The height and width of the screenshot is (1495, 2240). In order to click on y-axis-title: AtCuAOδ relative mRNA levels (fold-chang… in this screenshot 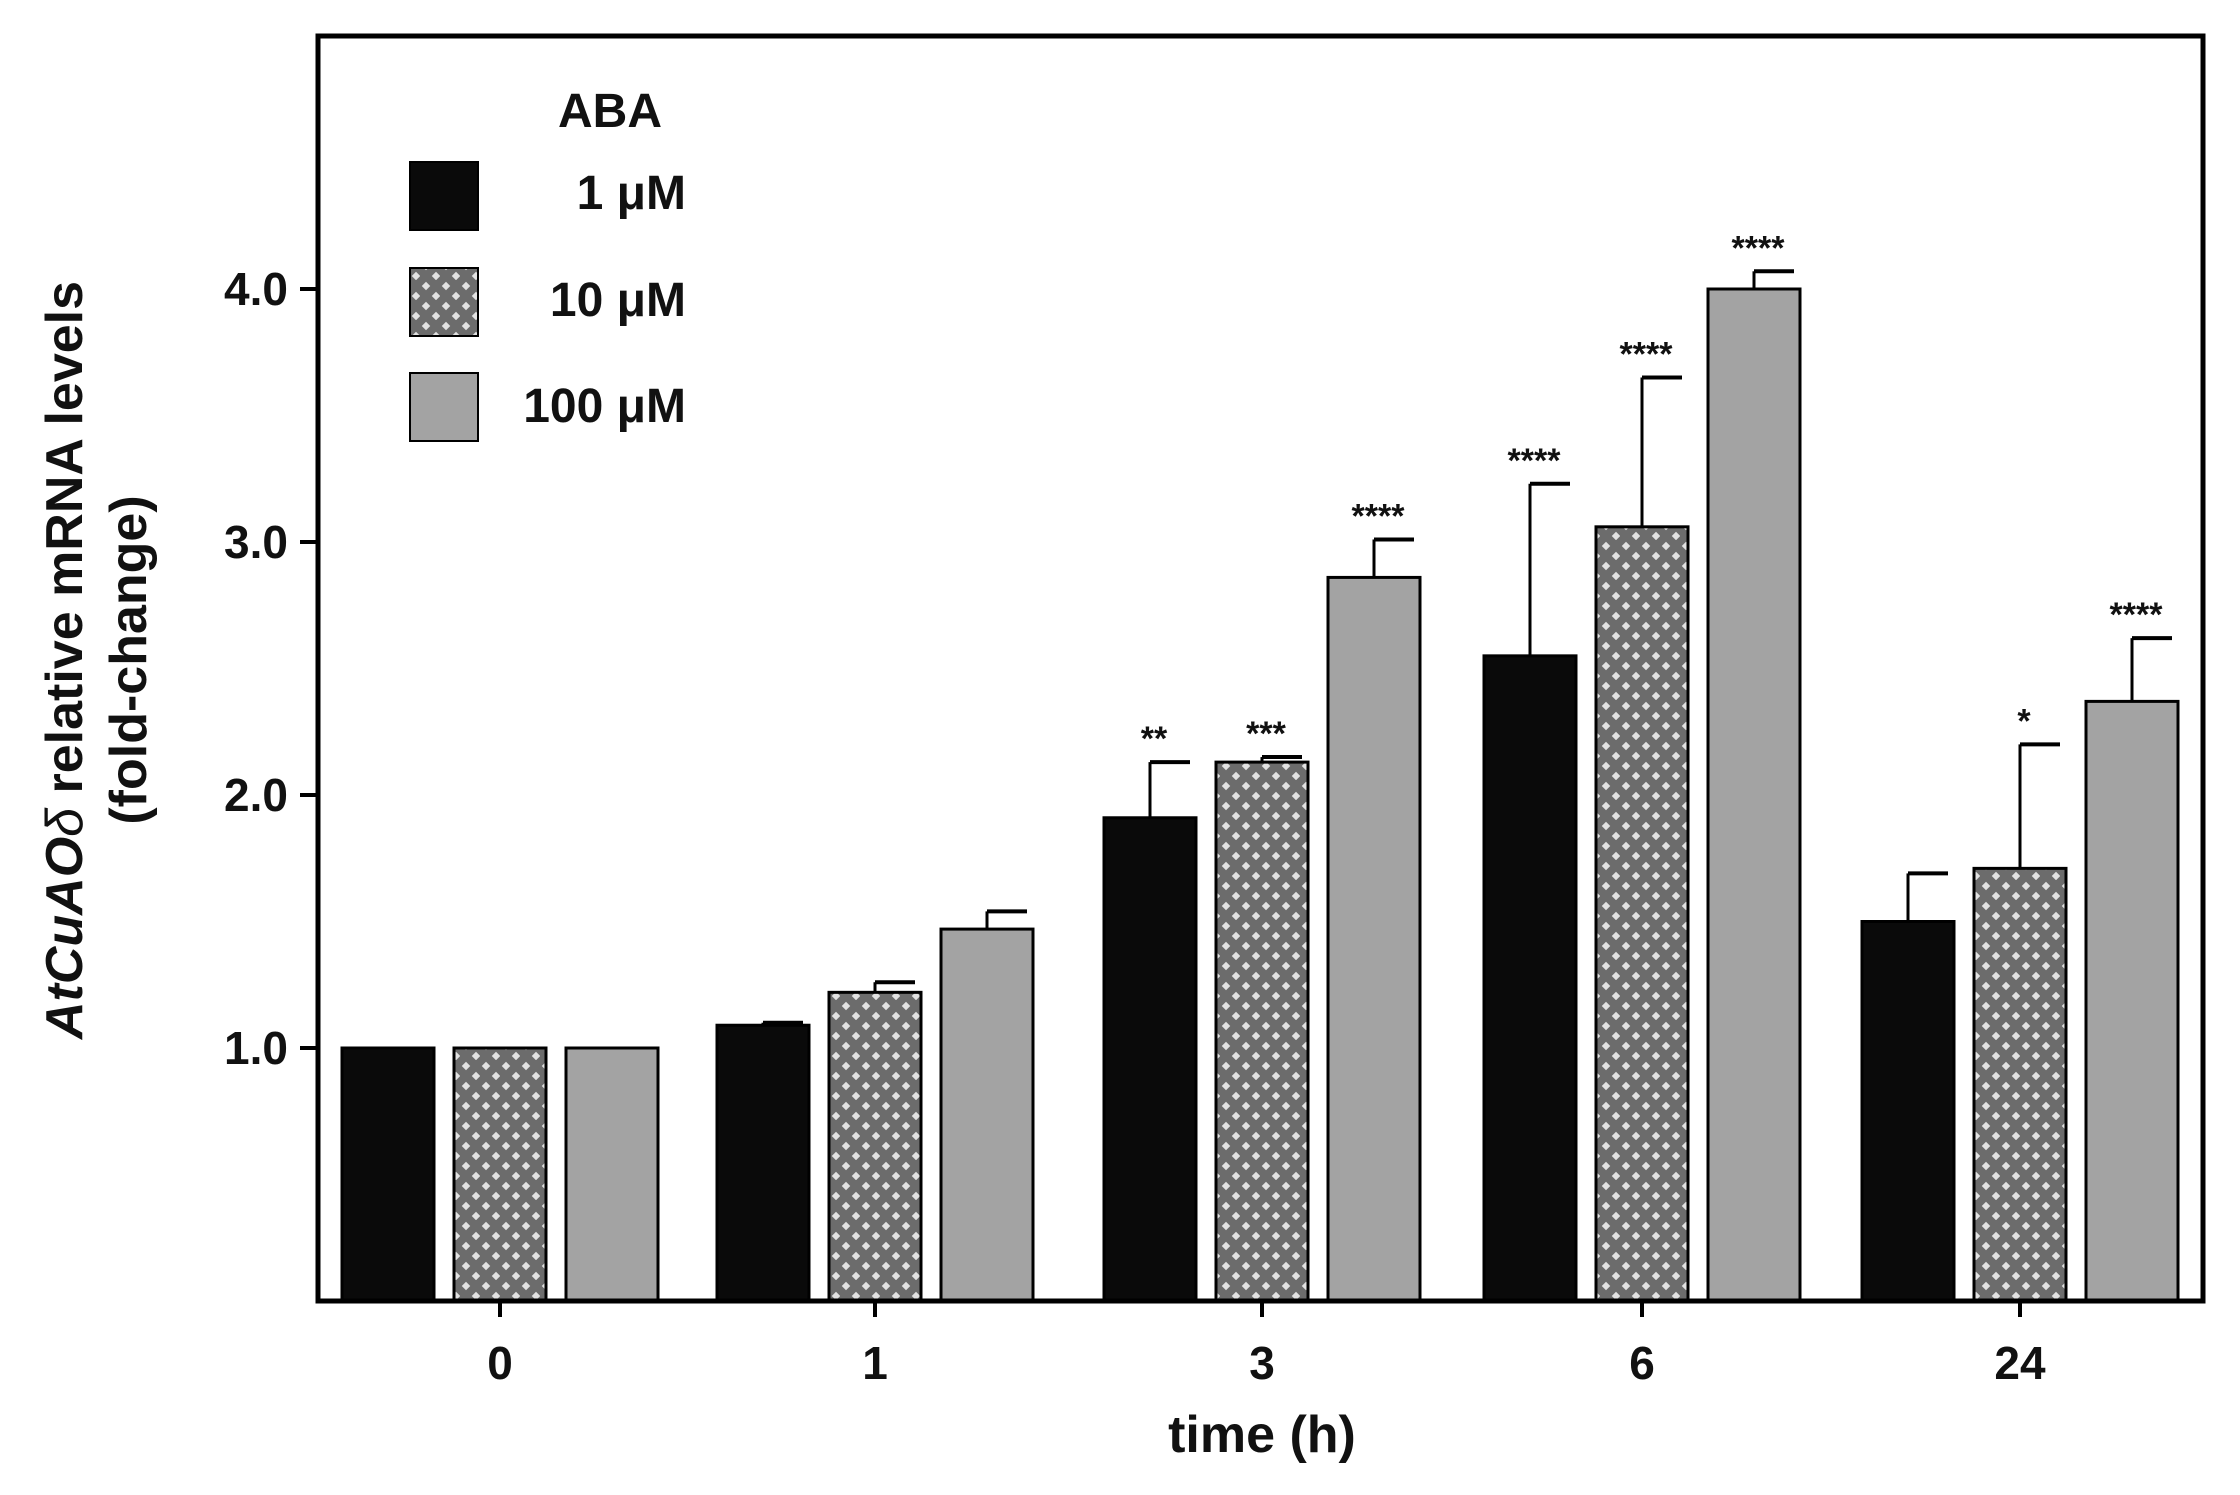, I will do `click(97, 661)`.